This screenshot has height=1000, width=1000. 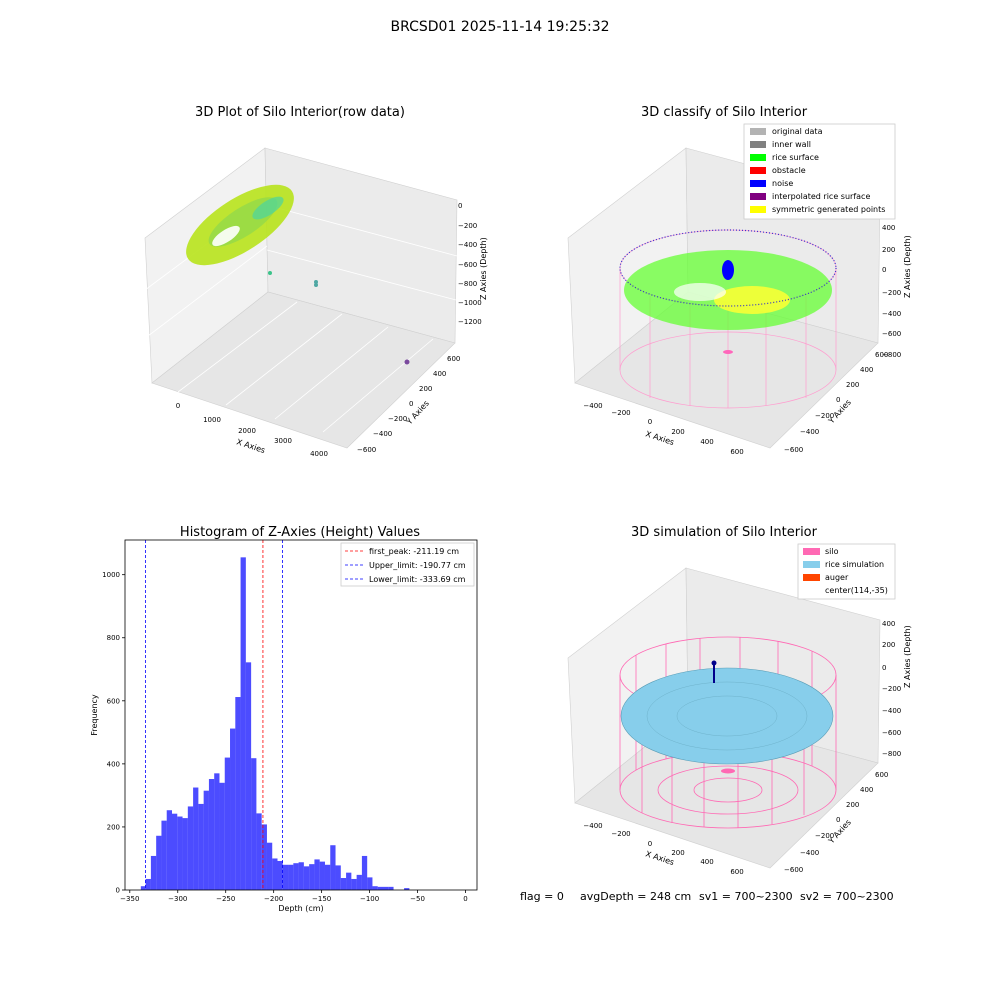 What do you see at coordinates (319, 454) in the screenshot?
I see `svg-text: 4000` at bounding box center [319, 454].